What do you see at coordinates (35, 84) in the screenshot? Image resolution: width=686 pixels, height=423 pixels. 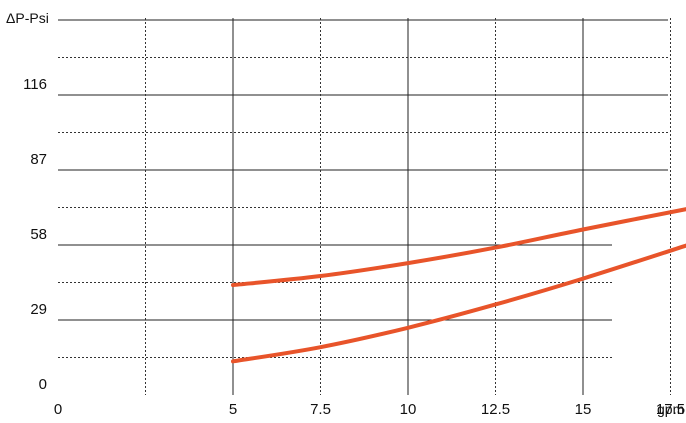 I see `y-tick-label: 116` at bounding box center [35, 84].